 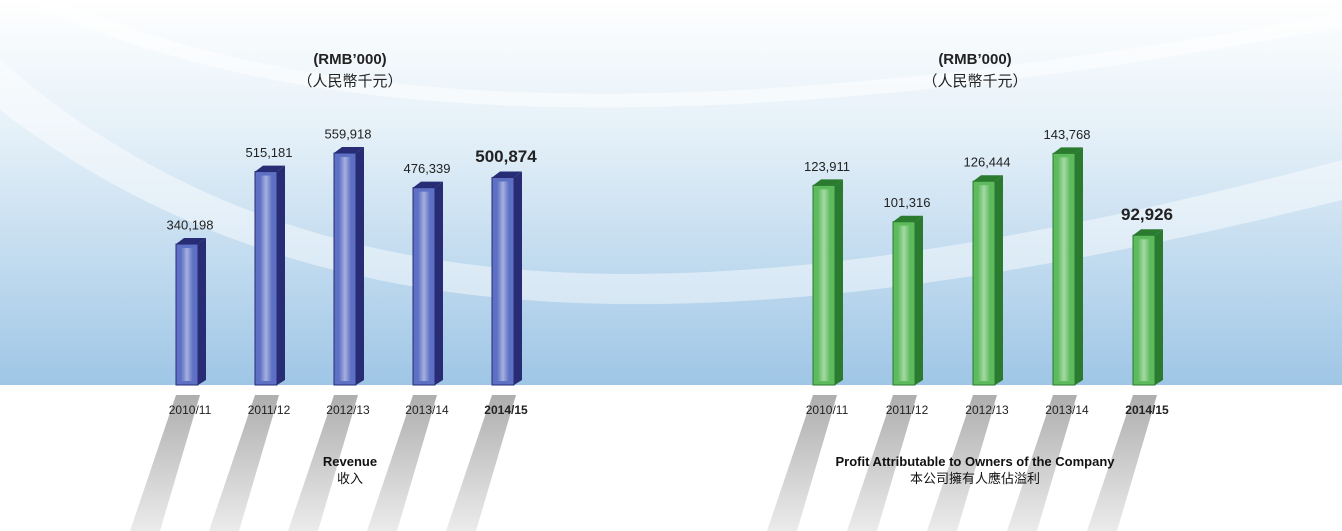 What do you see at coordinates (190, 224) in the screenshot?
I see `value-label: 340,198` at bounding box center [190, 224].